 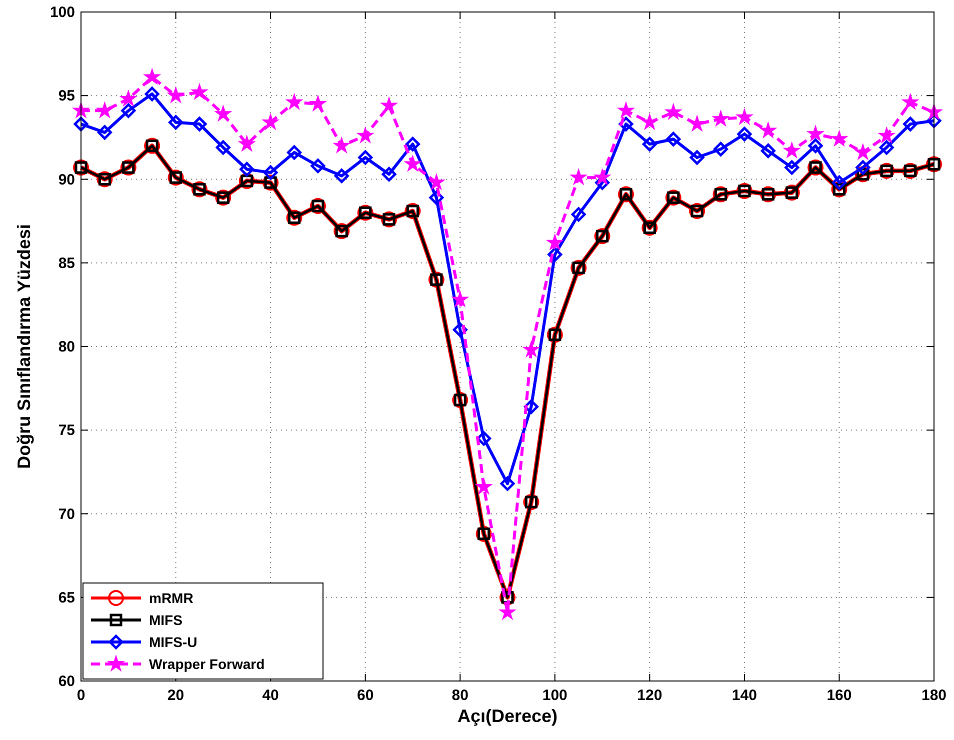 What do you see at coordinates (165, 620) in the screenshot?
I see `legend-label: MIFS` at bounding box center [165, 620].